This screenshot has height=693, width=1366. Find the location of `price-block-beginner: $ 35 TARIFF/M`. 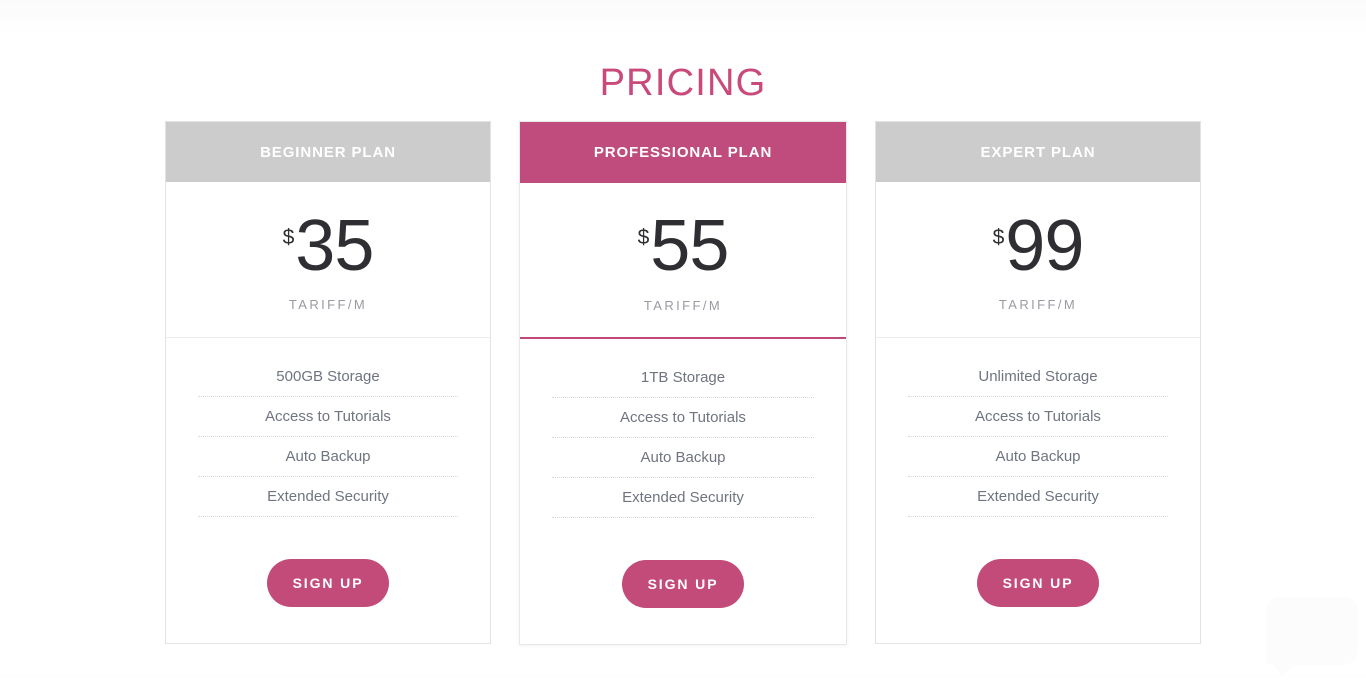

price-block-beginner: $ 35 TARIFF/M is located at coordinates (328, 260).